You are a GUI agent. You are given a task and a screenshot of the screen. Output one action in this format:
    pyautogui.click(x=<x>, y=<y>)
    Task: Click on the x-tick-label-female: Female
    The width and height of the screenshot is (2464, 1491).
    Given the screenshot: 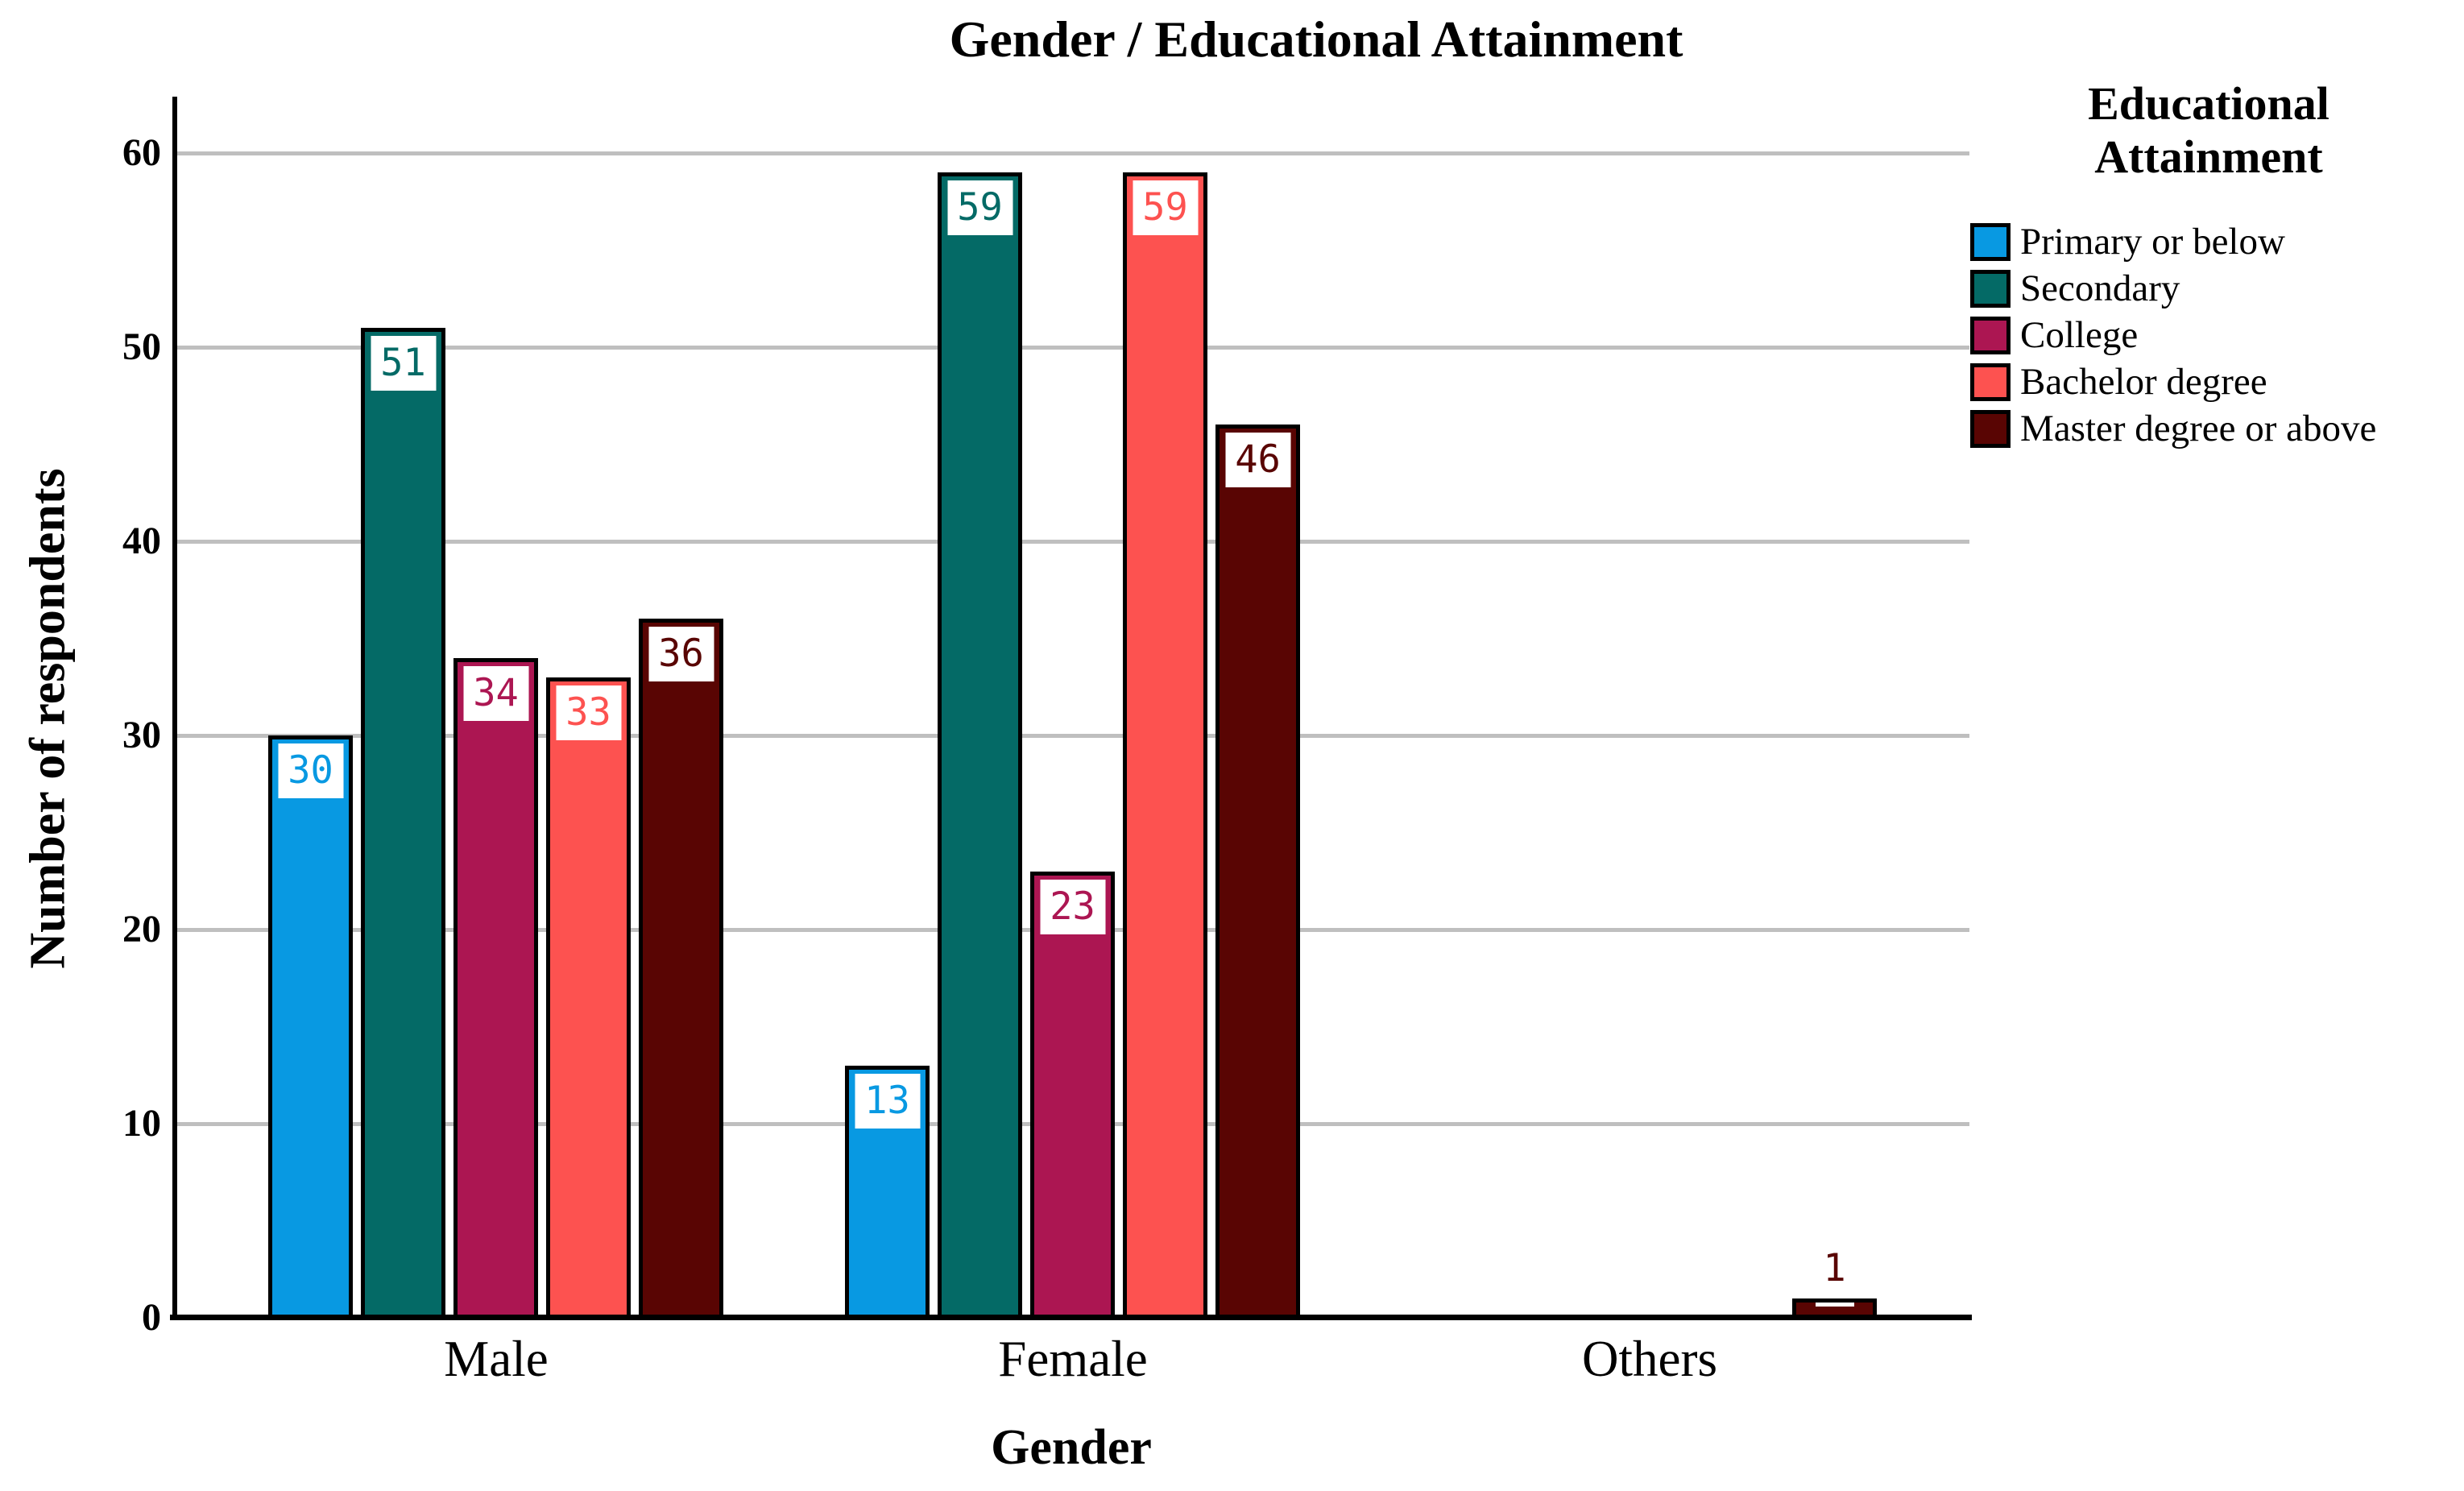 What is the action you would take?
    pyautogui.click(x=1073, y=1359)
    